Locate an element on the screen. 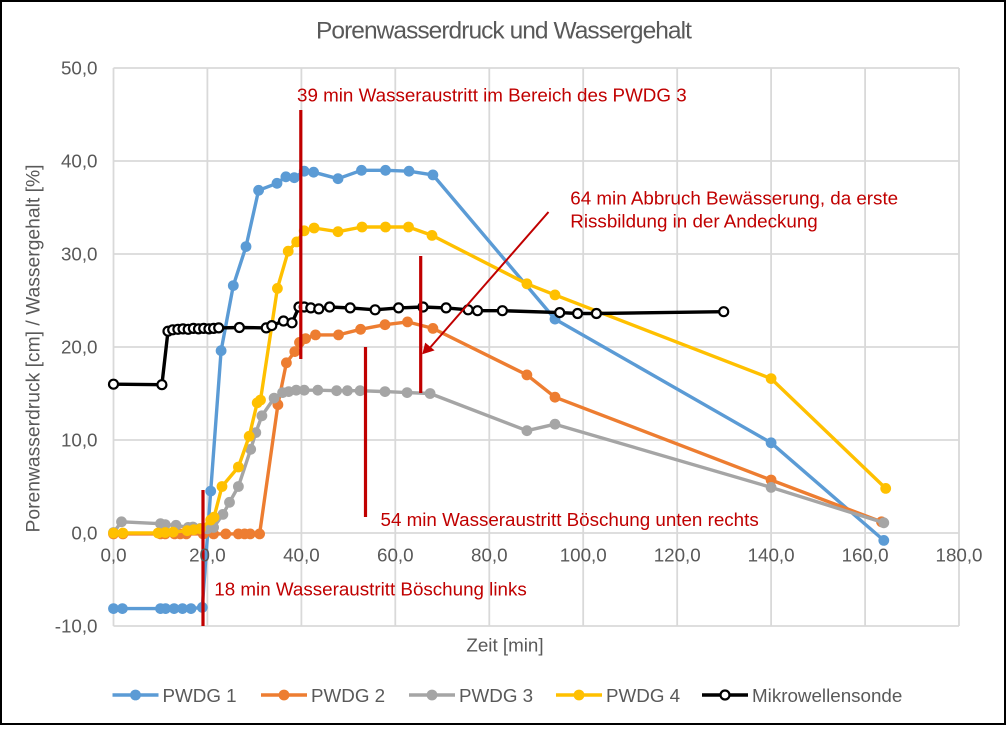  svg-text: PWDG 2 is located at coordinates (348, 695).